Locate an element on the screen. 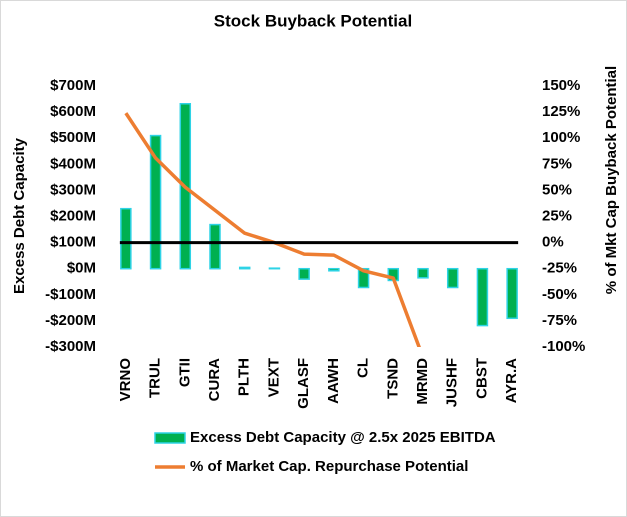  x-tick-label: CBST is located at coordinates (481, 378).